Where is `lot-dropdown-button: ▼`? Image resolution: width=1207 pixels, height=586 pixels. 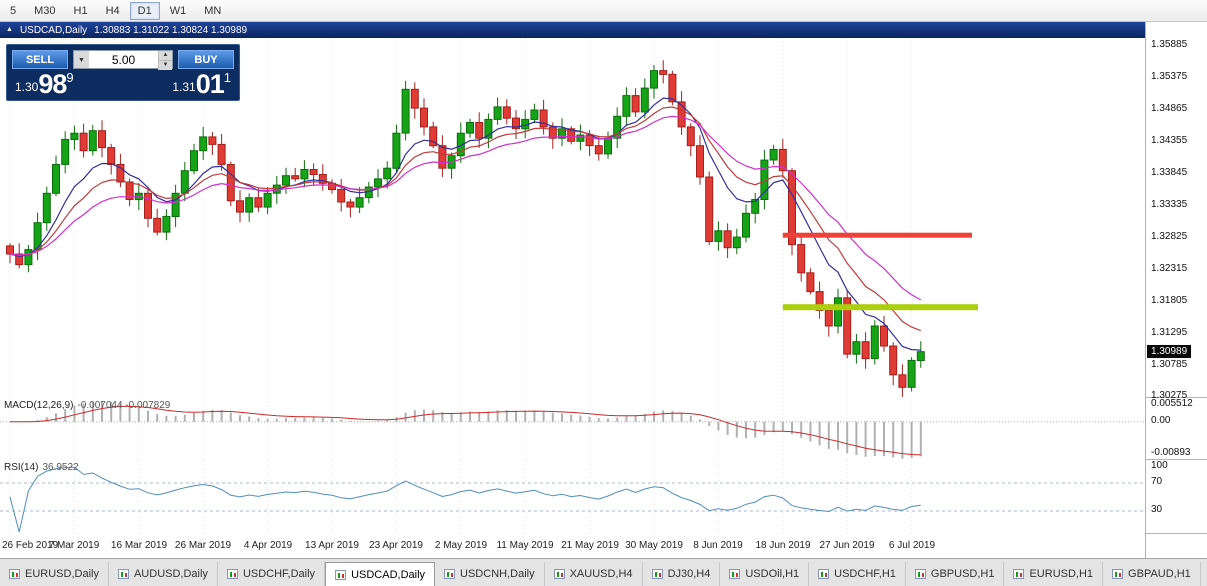
lot-dropdown-button: ▼ is located at coordinates (81, 59).